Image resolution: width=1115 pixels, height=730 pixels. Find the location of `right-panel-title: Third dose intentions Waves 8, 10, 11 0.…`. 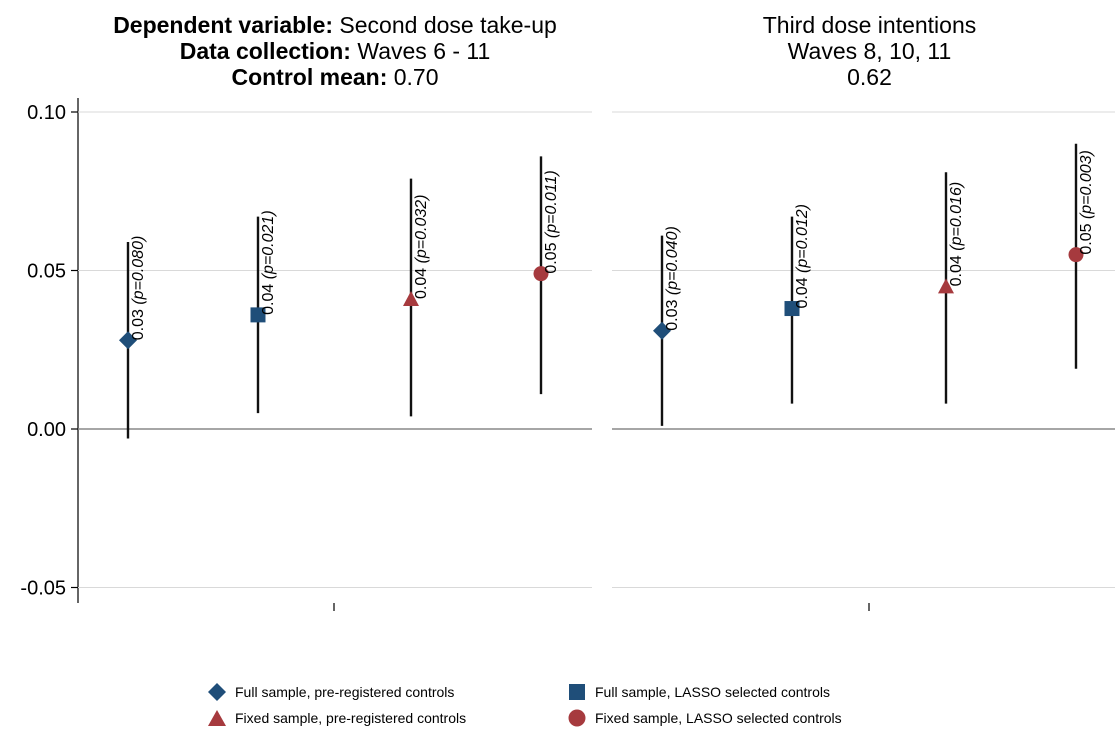

right-panel-title: Third dose intentions Waves 8, 10, 11 0.… is located at coordinates (863, 51).